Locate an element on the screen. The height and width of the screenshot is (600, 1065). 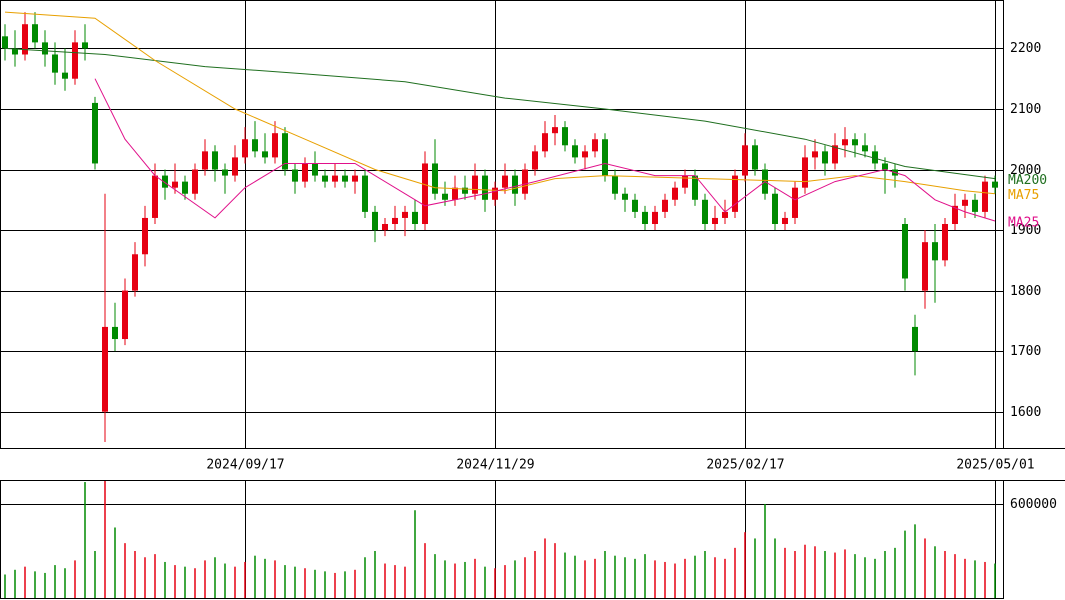
y-tick-label: 1800 is located at coordinates (1025, 291).